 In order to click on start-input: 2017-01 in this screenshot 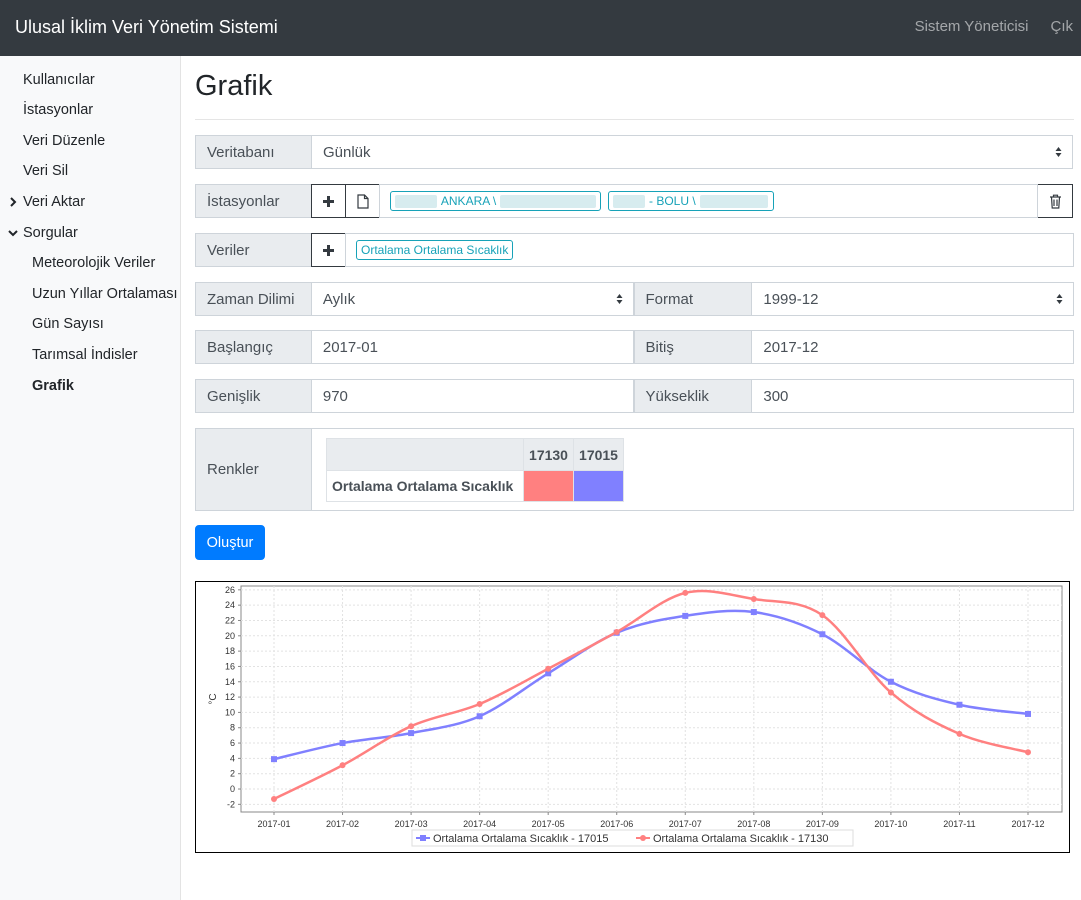, I will do `click(472, 347)`.